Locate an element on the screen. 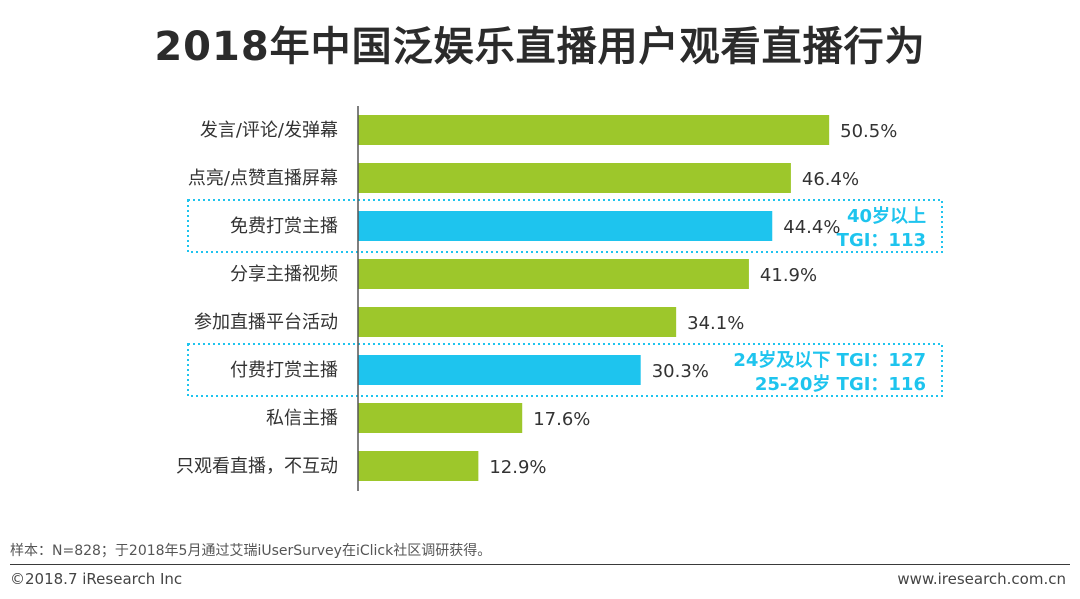 The image size is (1080, 599). annotation-text: 40岁以上 is located at coordinates (886, 216).